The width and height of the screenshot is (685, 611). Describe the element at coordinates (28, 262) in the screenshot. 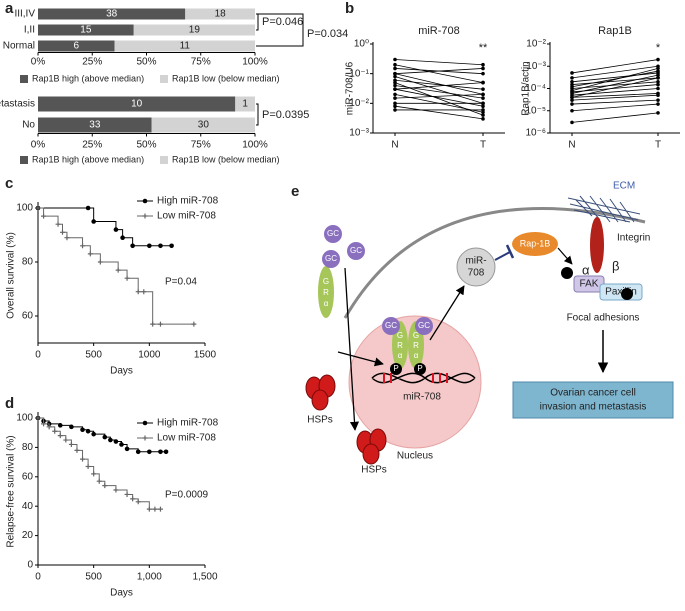

I see `y-tick-label: 80` at that location.